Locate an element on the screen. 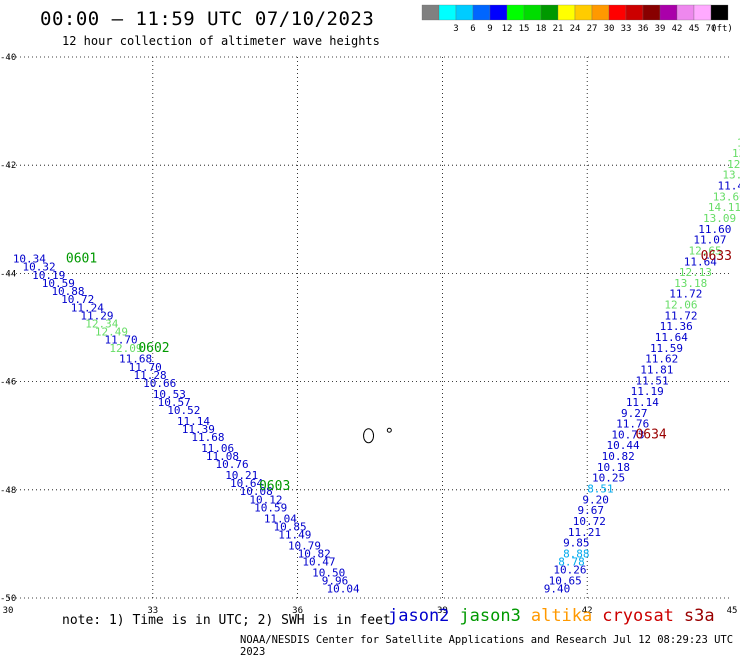 The width and height of the screenshot is (740, 658). wave-height-label: 11.24 is located at coordinates (87, 307).